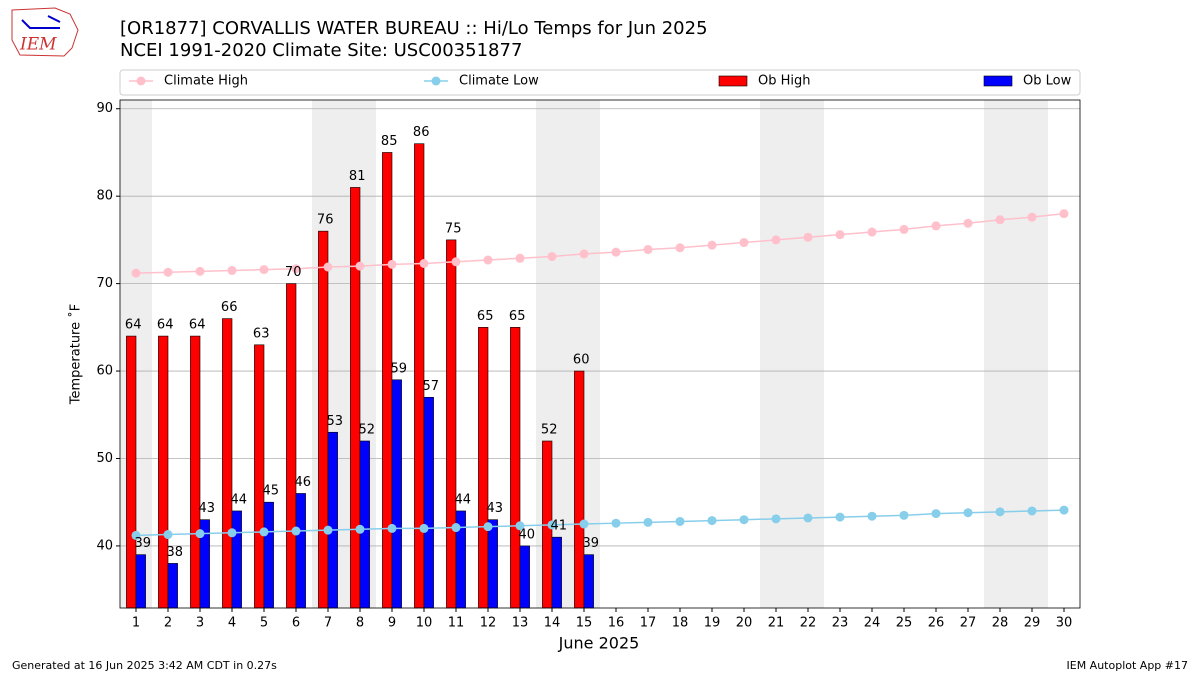  I want to click on legend-box, so click(600, 82).